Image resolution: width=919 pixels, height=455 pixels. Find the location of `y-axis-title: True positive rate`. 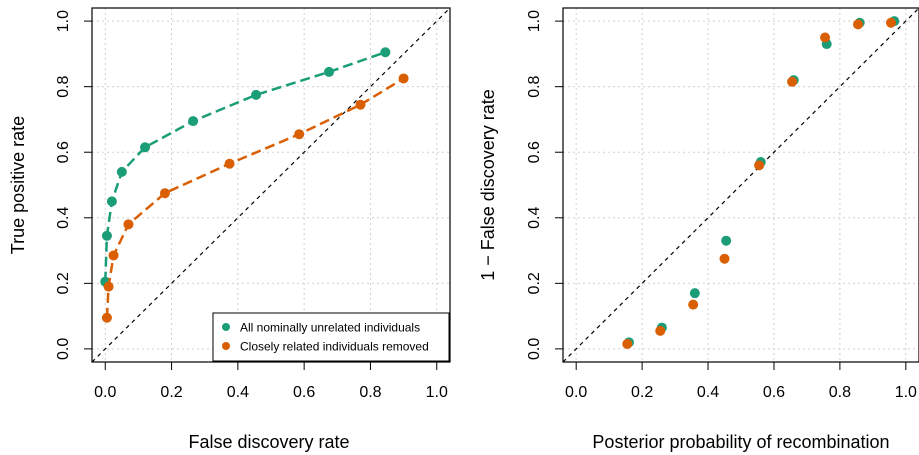

y-axis-title: True positive rate is located at coordinates (18, 185).